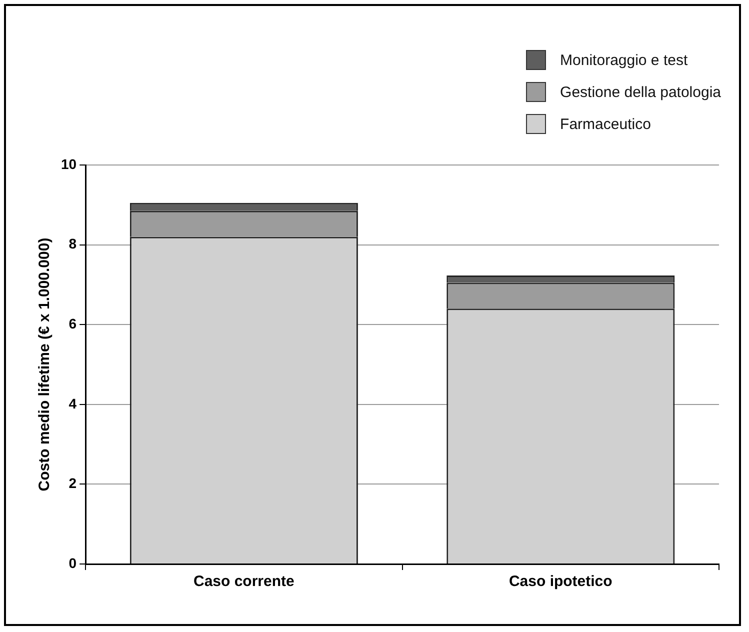 The height and width of the screenshot is (632, 749). Describe the element at coordinates (72, 323) in the screenshot. I see `y-tick-label: 6` at that location.